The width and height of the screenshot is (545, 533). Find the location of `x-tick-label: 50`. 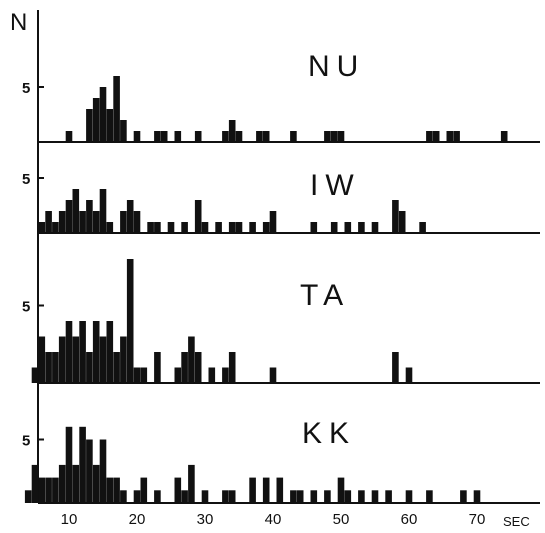

x-tick-label: 50 is located at coordinates (341, 519).